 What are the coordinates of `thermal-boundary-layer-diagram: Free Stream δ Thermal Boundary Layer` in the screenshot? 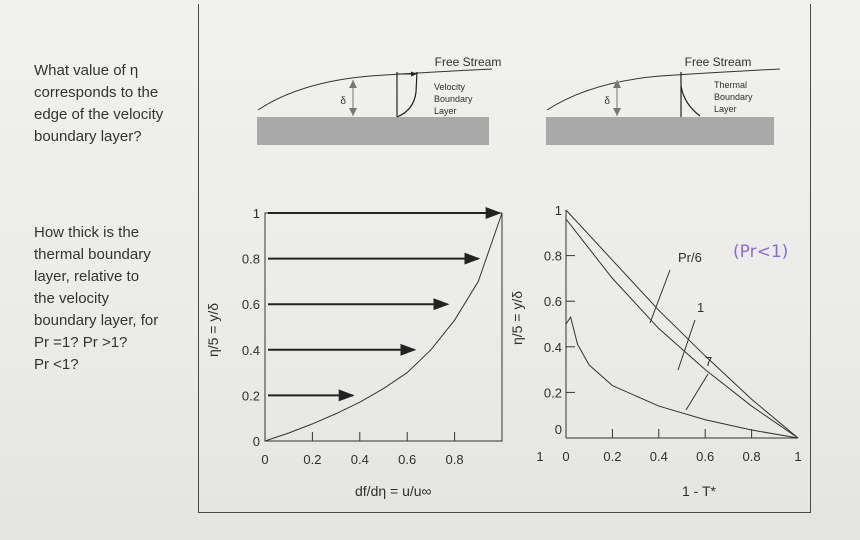 It's located at (663, 100).